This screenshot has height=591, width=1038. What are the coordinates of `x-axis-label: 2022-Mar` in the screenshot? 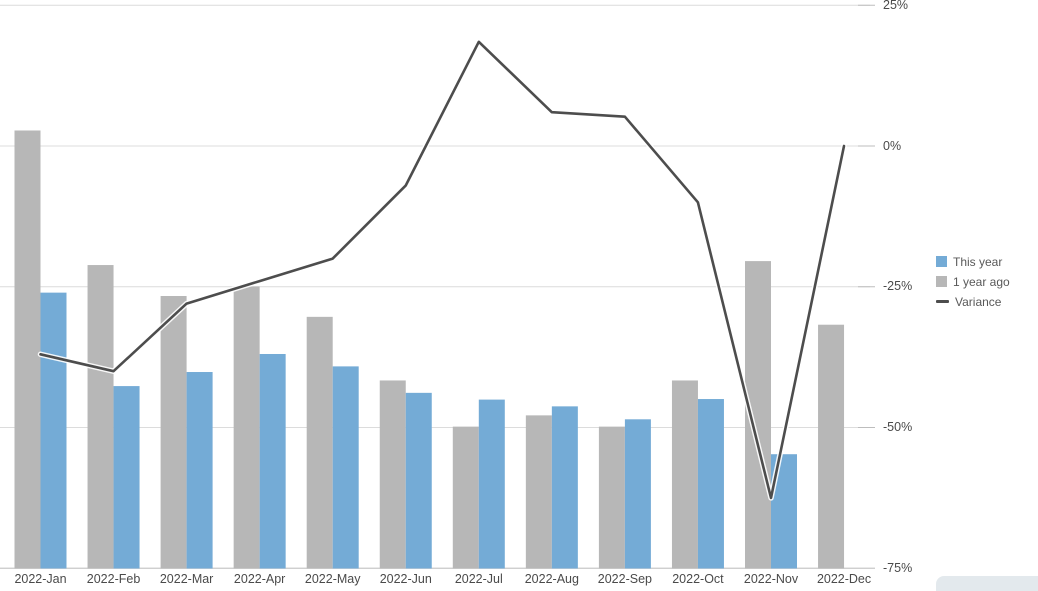 It's located at (186, 579).